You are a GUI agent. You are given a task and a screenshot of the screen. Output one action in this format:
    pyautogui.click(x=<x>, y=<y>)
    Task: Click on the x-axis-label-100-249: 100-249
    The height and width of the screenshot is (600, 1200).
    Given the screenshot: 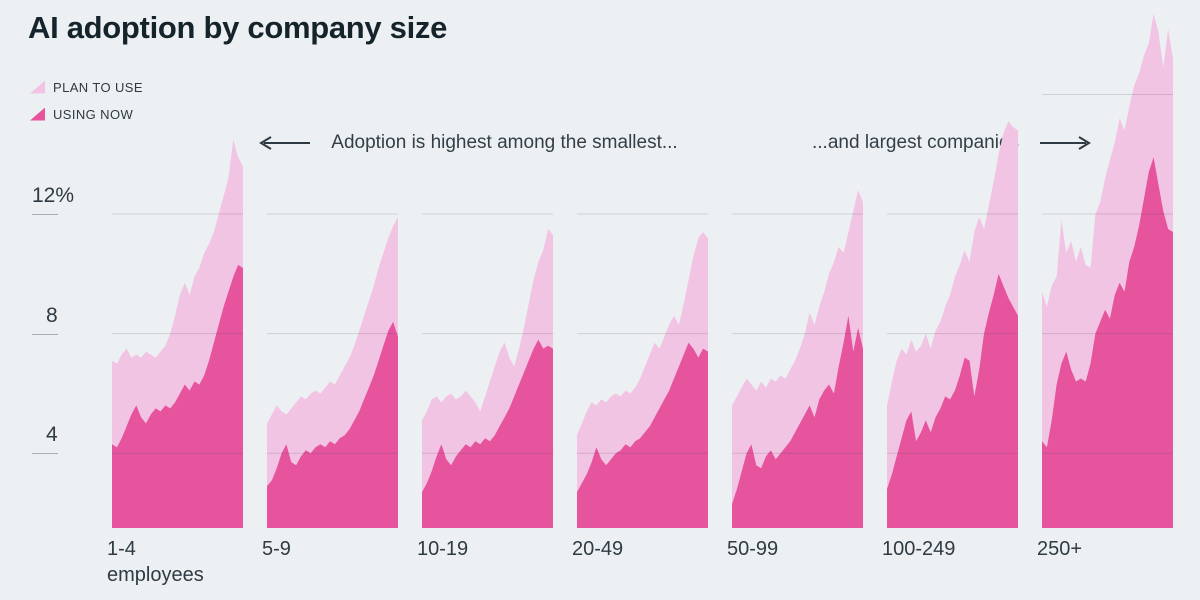 What is the action you would take?
    pyautogui.click(x=919, y=549)
    